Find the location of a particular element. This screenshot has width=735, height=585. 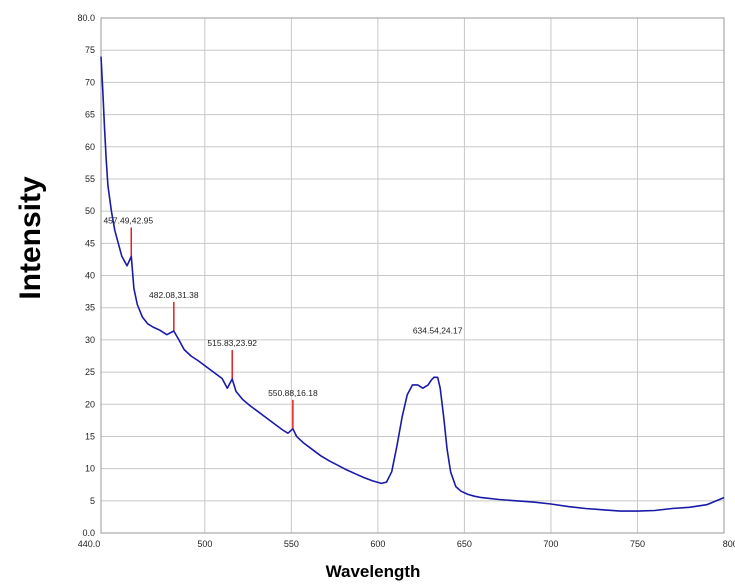

x-tick-label: 500 is located at coordinates (204, 544).